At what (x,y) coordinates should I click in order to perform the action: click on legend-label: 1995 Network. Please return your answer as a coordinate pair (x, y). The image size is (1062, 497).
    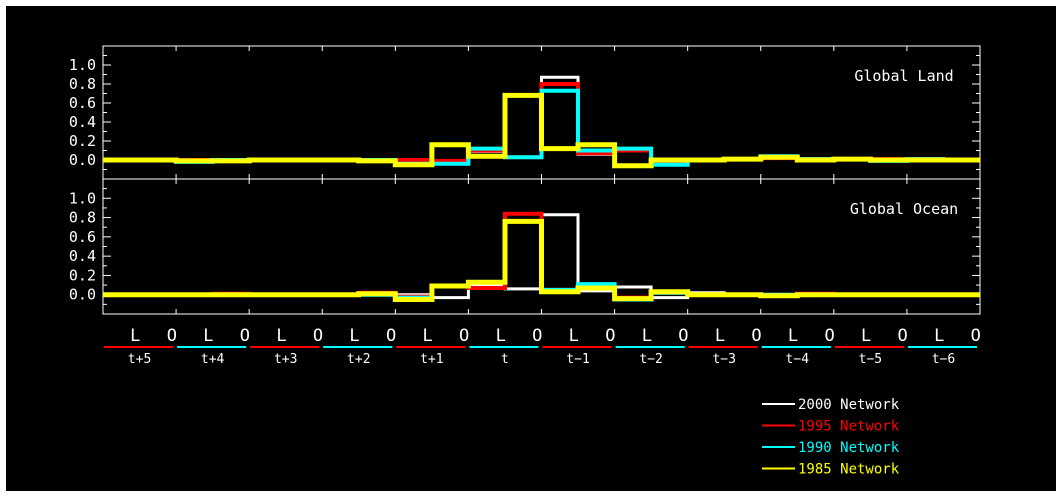
    Looking at the image, I should click on (849, 427).